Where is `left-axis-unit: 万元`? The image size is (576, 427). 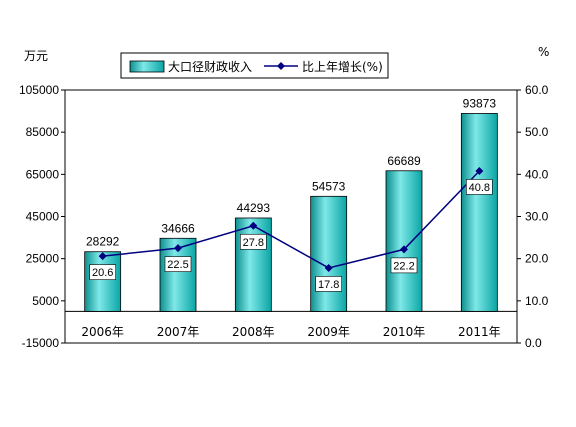 left-axis-unit: 万元 is located at coordinates (36, 56).